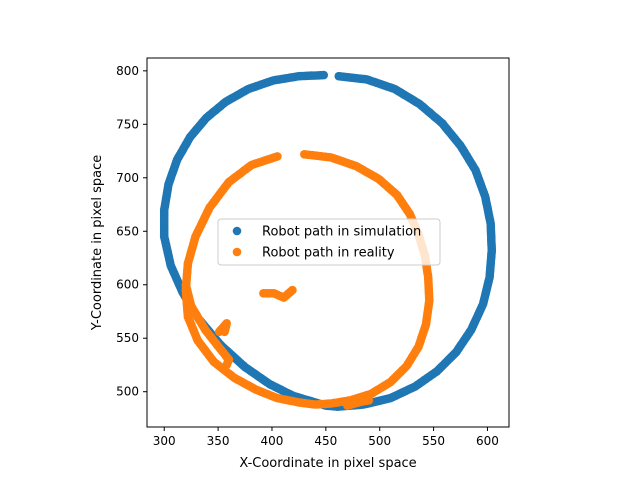  Describe the element at coordinates (433, 441) in the screenshot. I see `x-tick-label: 550` at that location.